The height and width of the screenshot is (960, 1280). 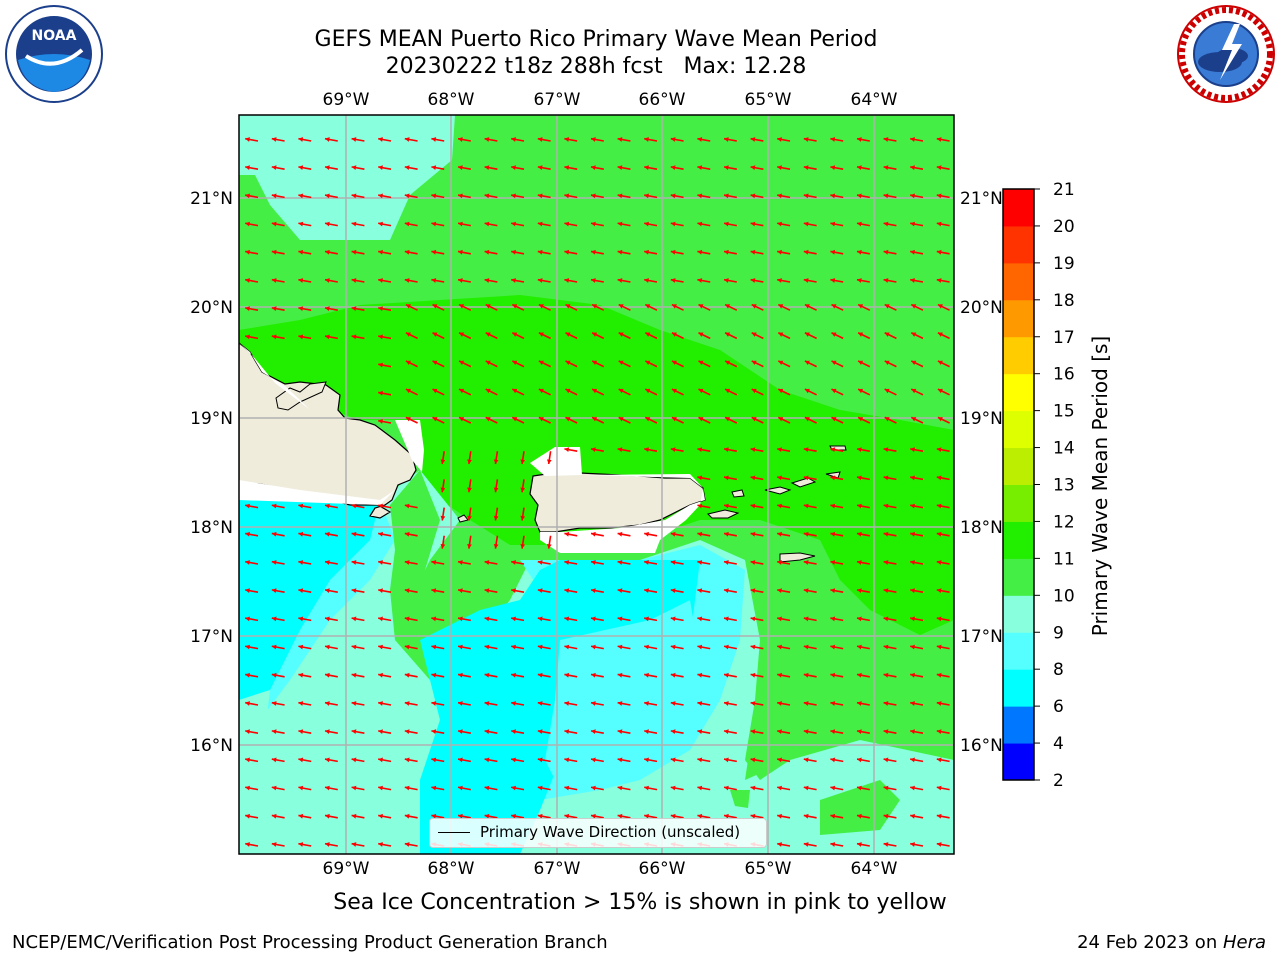 I want to click on lon-label-bottom: 66°W, so click(x=662, y=869).